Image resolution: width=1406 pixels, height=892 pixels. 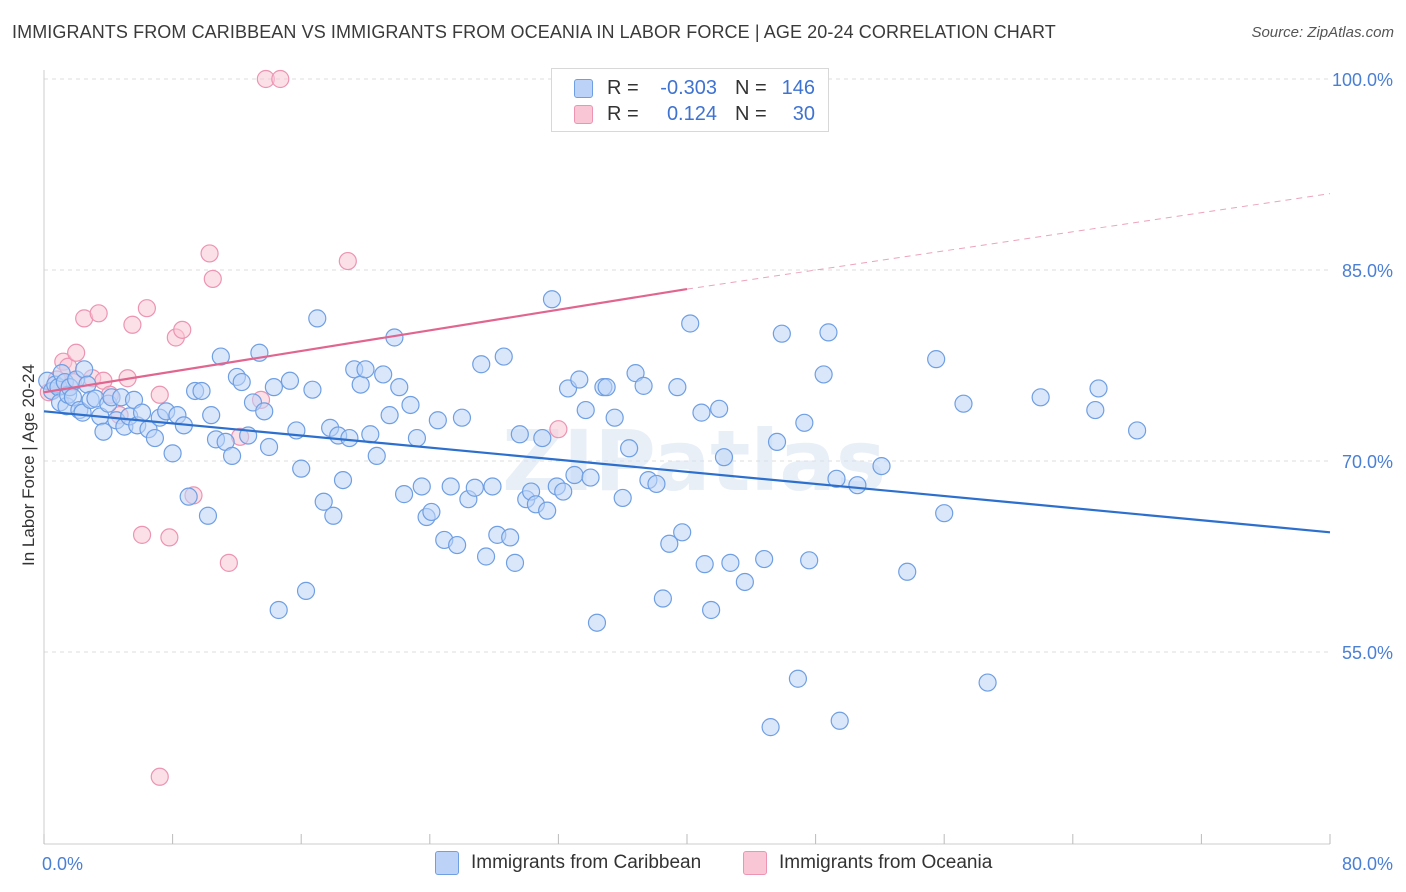 I want to click on bottom-legend-oceania: Immigrants from Oceania, so click(x=867, y=863).